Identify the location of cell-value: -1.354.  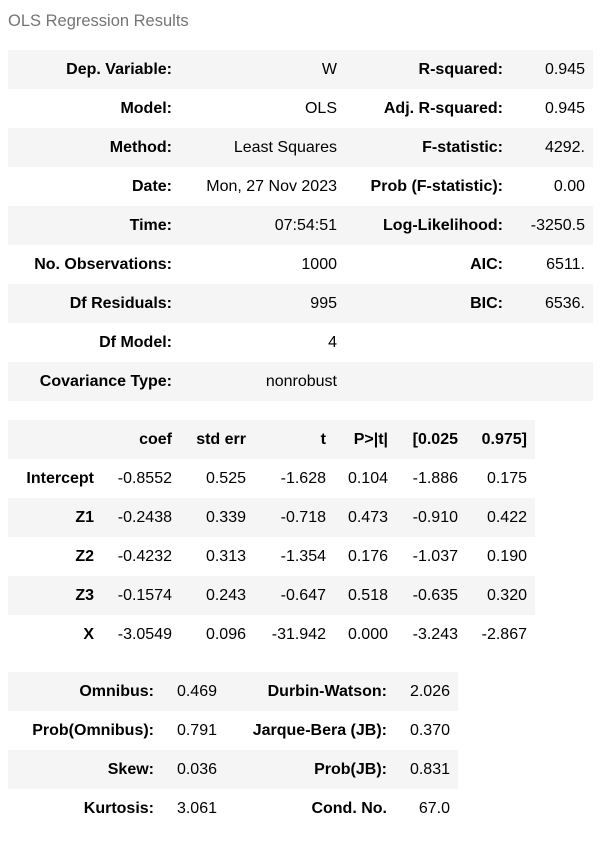
(303, 556).